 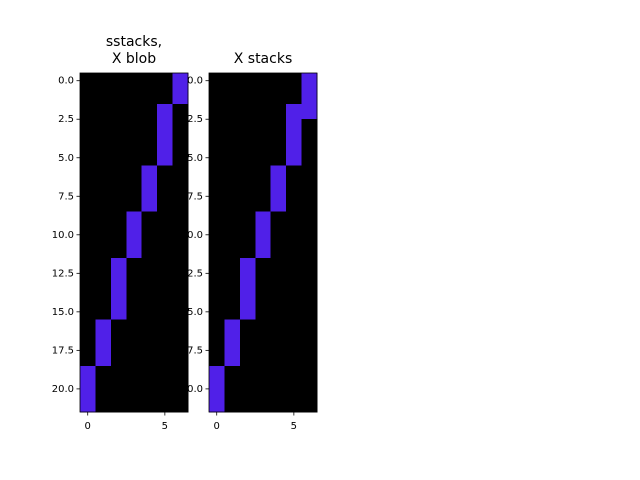 What do you see at coordinates (63, 350) in the screenshot?
I see `y-tick-label: 17.5` at bounding box center [63, 350].